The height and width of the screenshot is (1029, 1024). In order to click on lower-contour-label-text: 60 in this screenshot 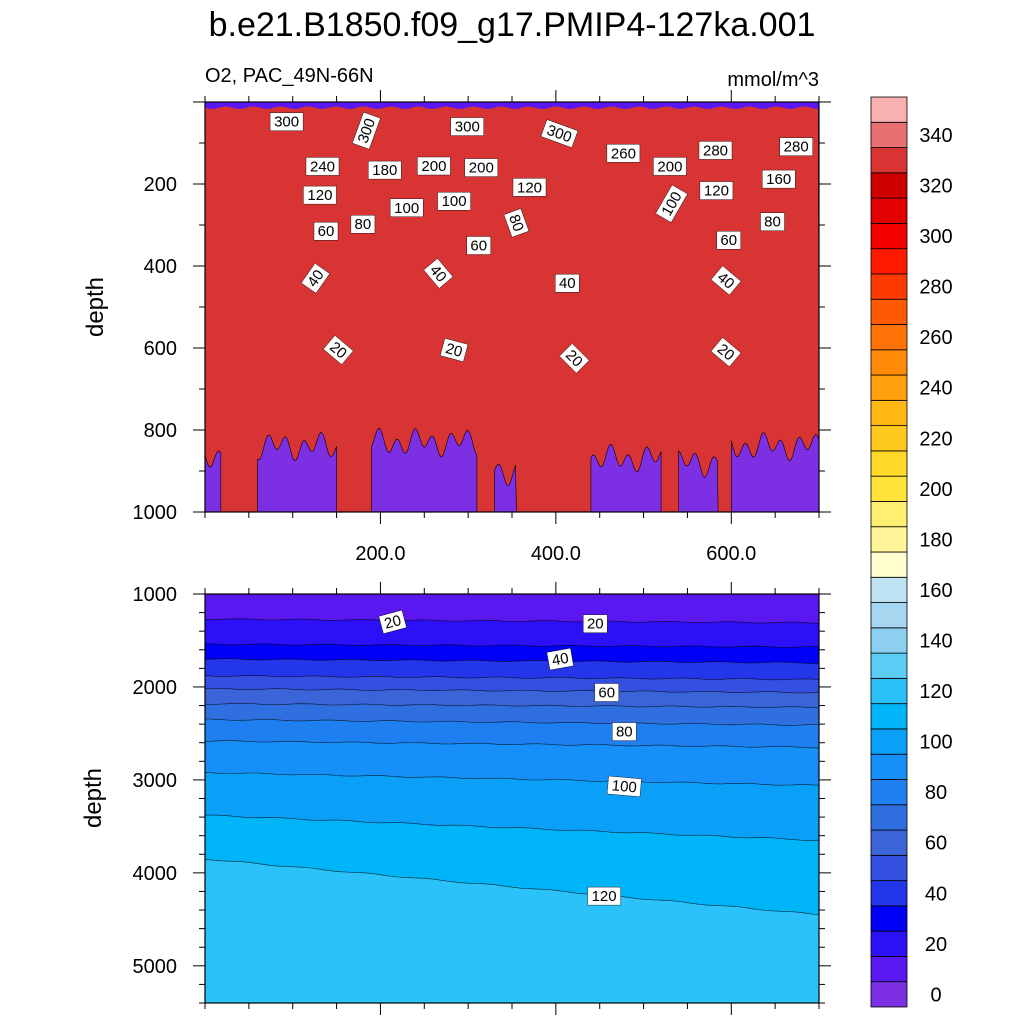, I will do `click(606, 693)`.